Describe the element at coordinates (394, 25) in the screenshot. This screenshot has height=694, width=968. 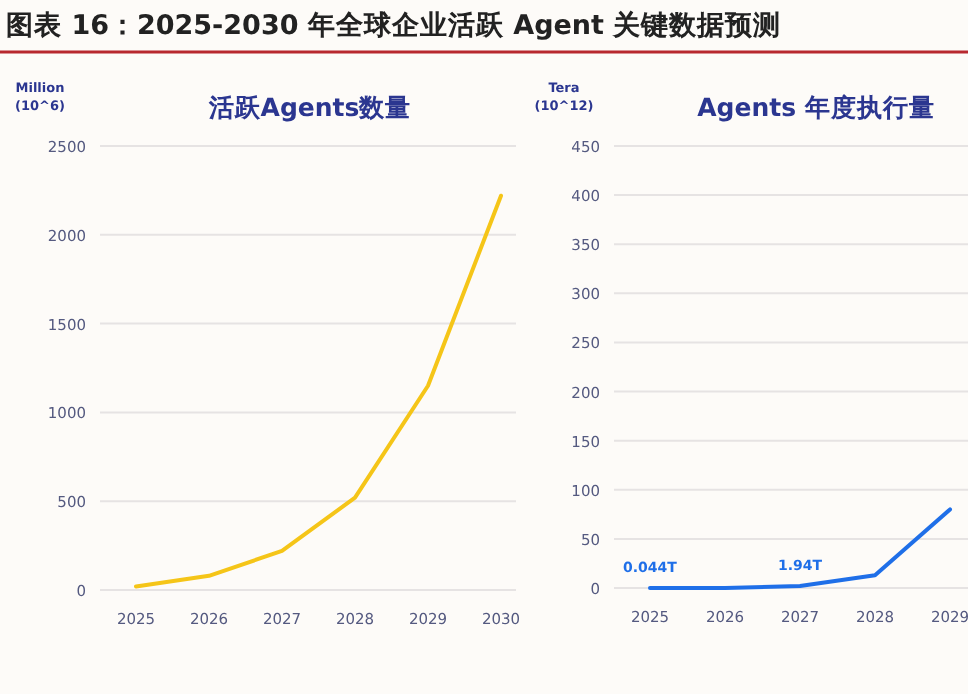
I see `text: 图表 16：2025-2030 年全球企业活跃 Agent 关键数据预测` at that location.